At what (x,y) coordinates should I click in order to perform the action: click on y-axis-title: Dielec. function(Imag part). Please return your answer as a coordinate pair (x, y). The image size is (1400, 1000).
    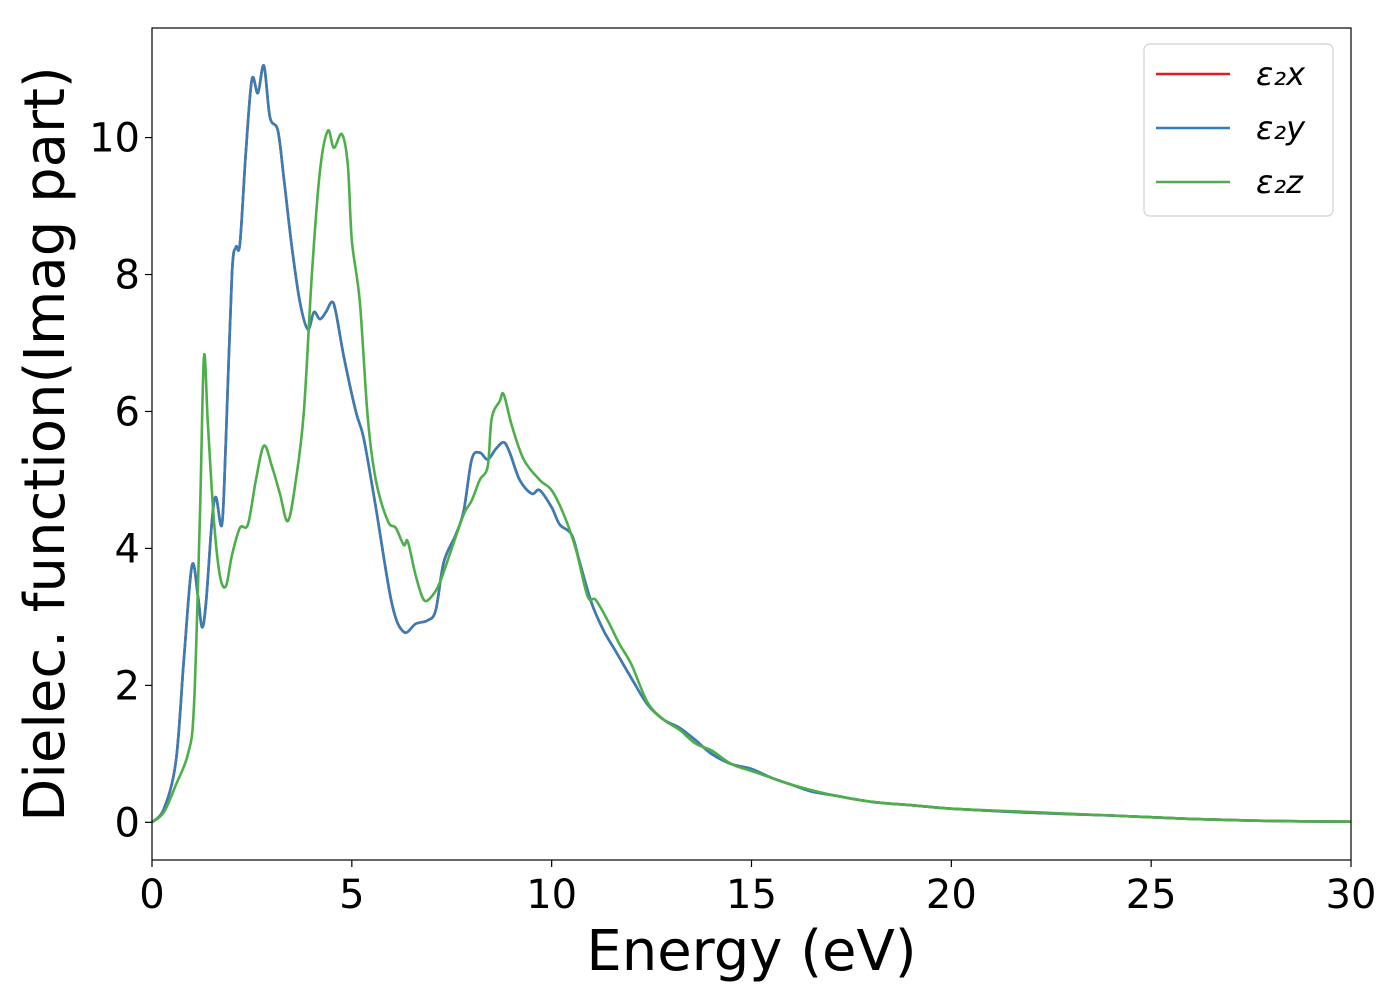
    Looking at the image, I should click on (45, 444).